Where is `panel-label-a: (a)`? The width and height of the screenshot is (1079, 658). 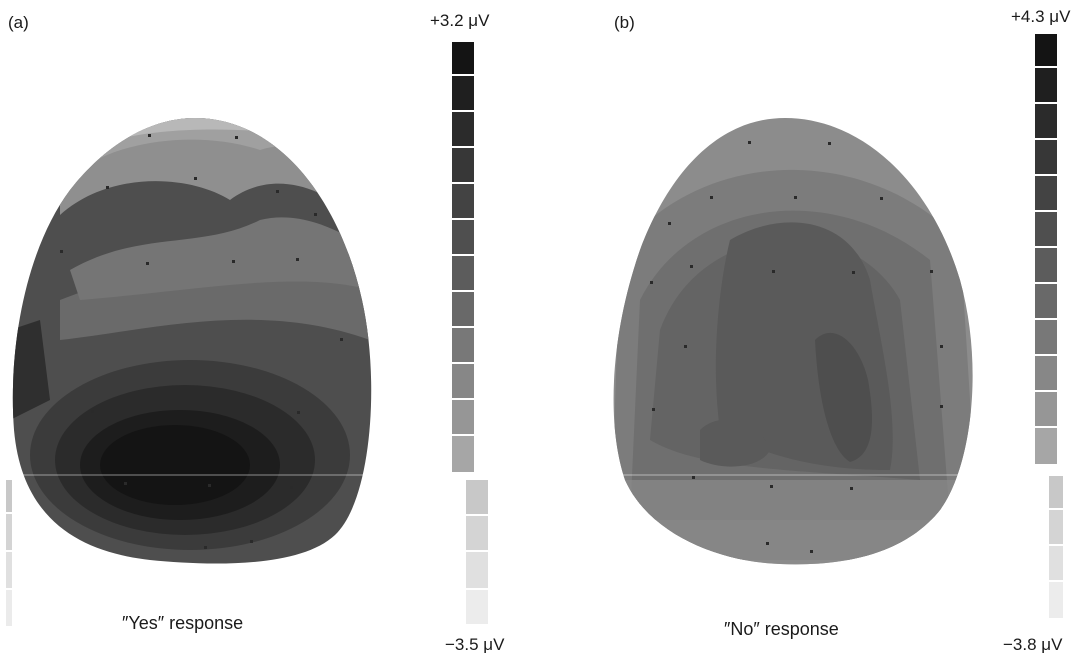
panel-label-a: (a) is located at coordinates (18, 22).